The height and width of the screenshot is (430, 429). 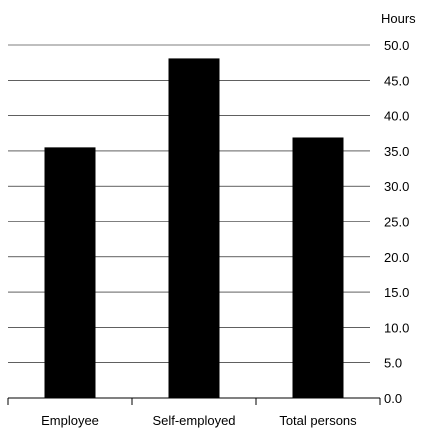 I want to click on x-tick-label: Total persons, so click(x=318, y=420).